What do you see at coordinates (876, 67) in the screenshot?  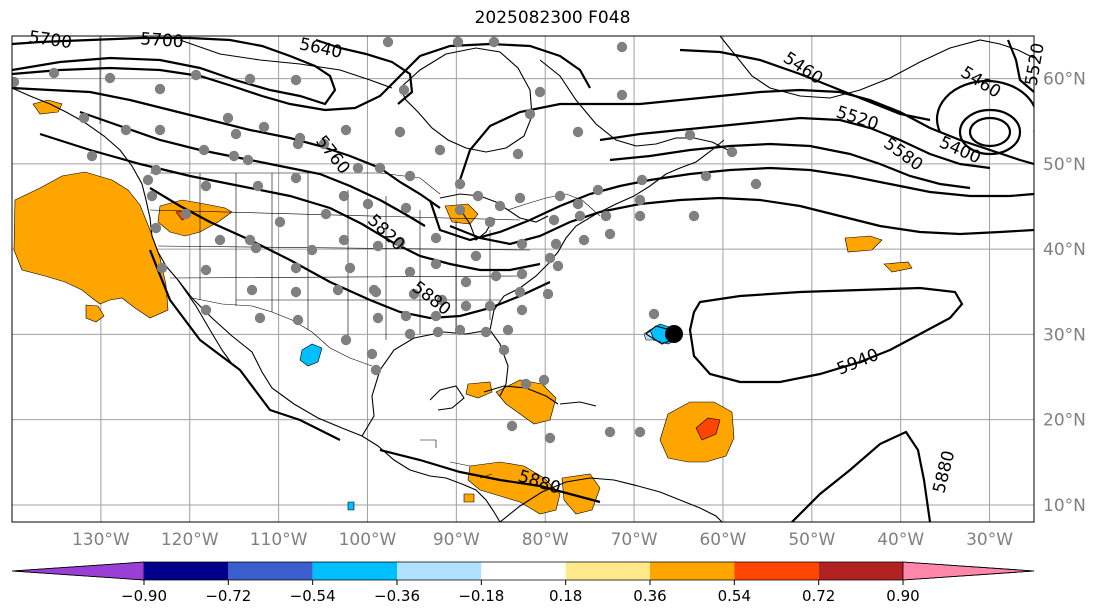 I see `coastline-greenland` at bounding box center [876, 67].